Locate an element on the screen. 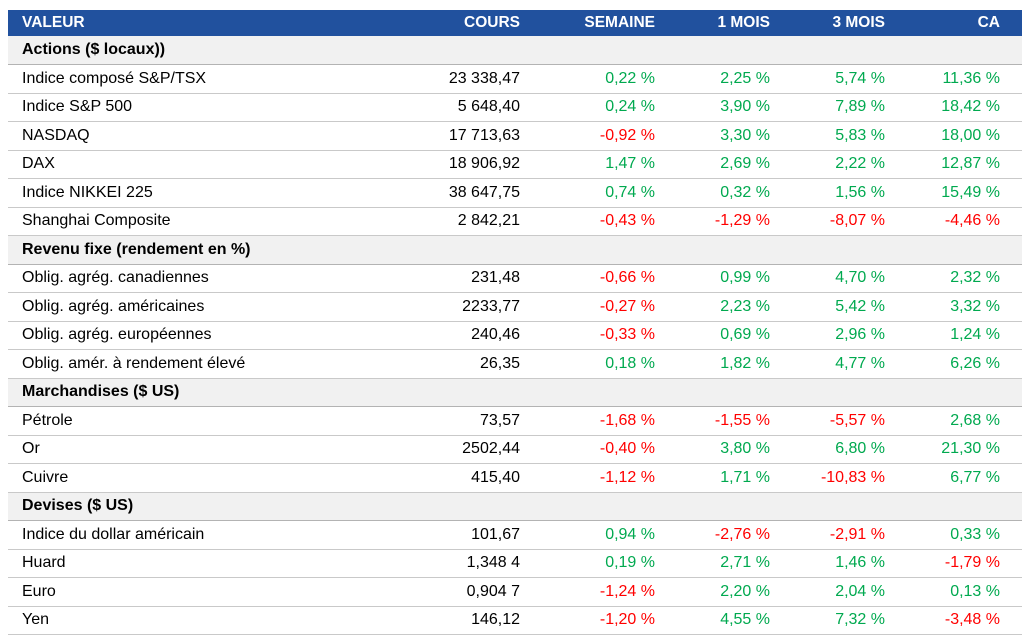  cours-cell: 18 906,92 is located at coordinates (467, 164).